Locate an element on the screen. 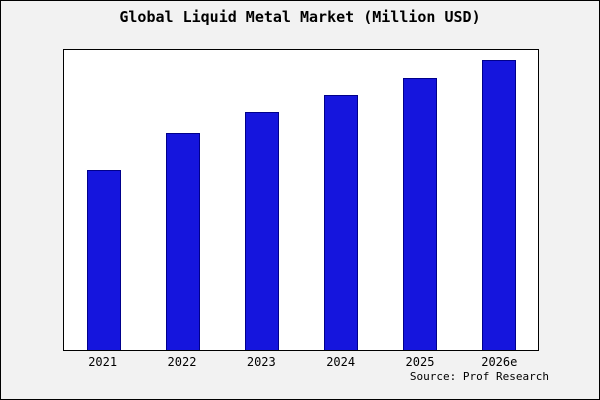 This screenshot has height=400, width=600. bar-2026e is located at coordinates (498, 205).